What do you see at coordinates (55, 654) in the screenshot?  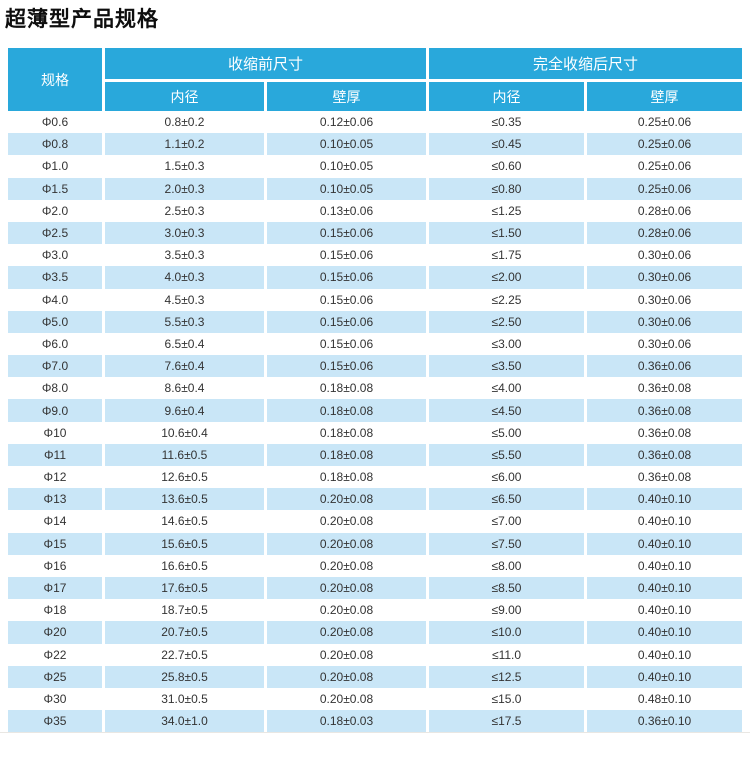 I see `spec-cell: Φ22` at bounding box center [55, 654].